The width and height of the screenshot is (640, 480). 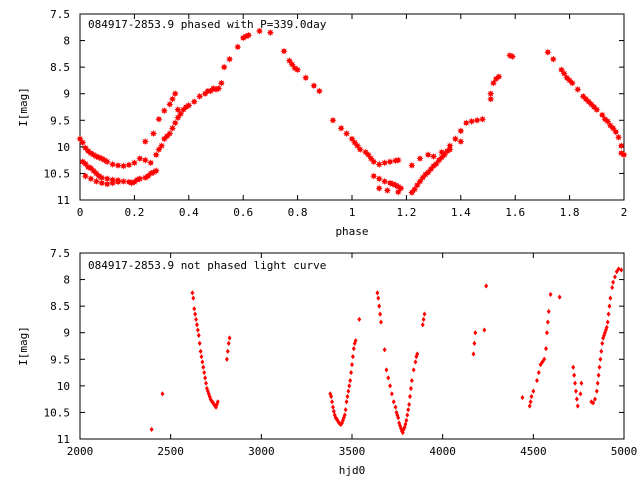 What do you see at coordinates (66, 280) in the screenshot?
I see `y-tick-label: 8` at bounding box center [66, 280].